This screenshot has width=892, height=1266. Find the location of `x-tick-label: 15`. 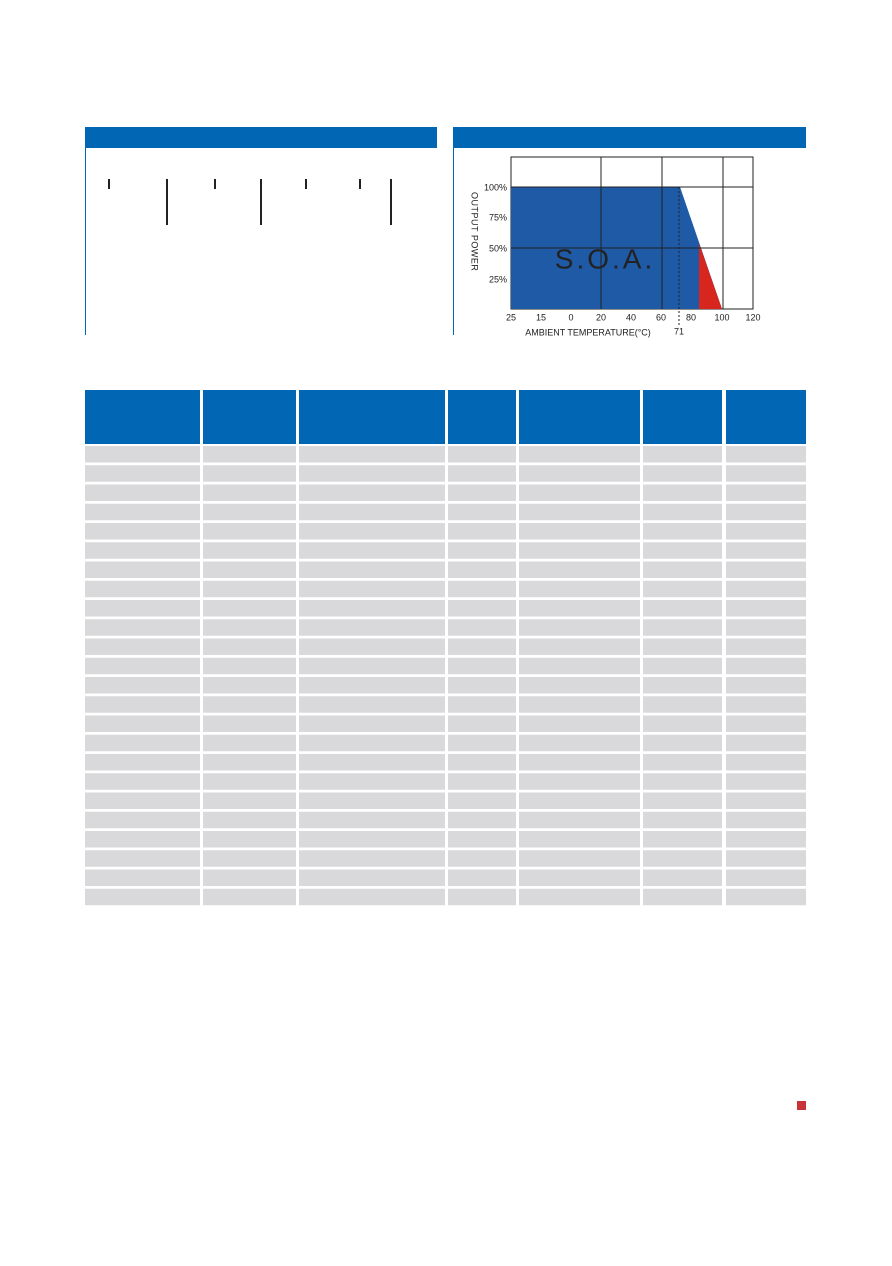

x-tick-label: 15 is located at coordinates (541, 317).